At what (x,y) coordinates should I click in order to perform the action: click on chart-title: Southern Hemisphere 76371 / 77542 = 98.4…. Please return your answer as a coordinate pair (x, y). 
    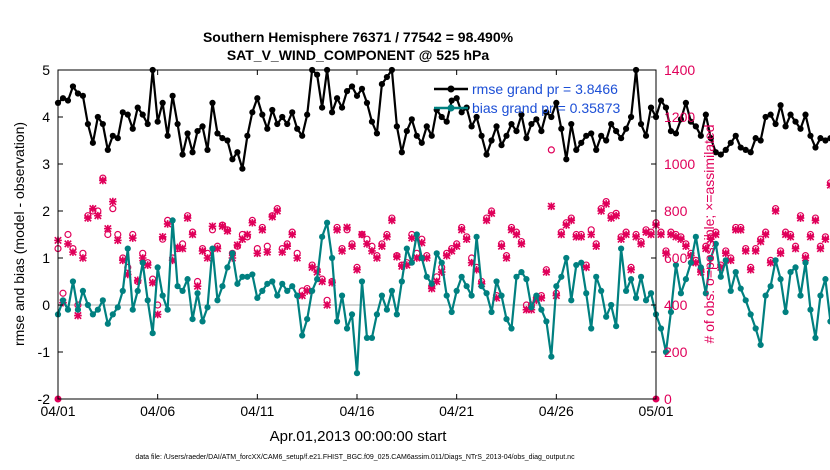
    Looking at the image, I should click on (358, 37).